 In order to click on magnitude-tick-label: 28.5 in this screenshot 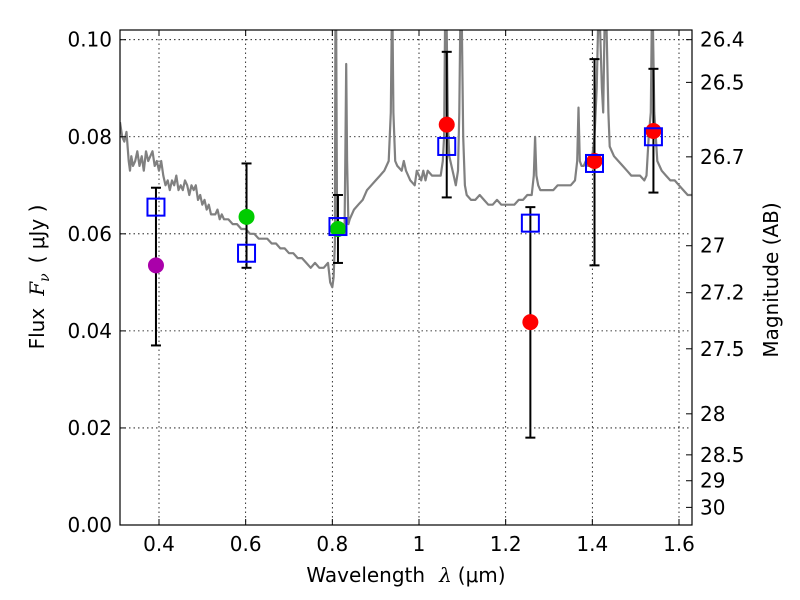, I will do `click(722, 455)`.